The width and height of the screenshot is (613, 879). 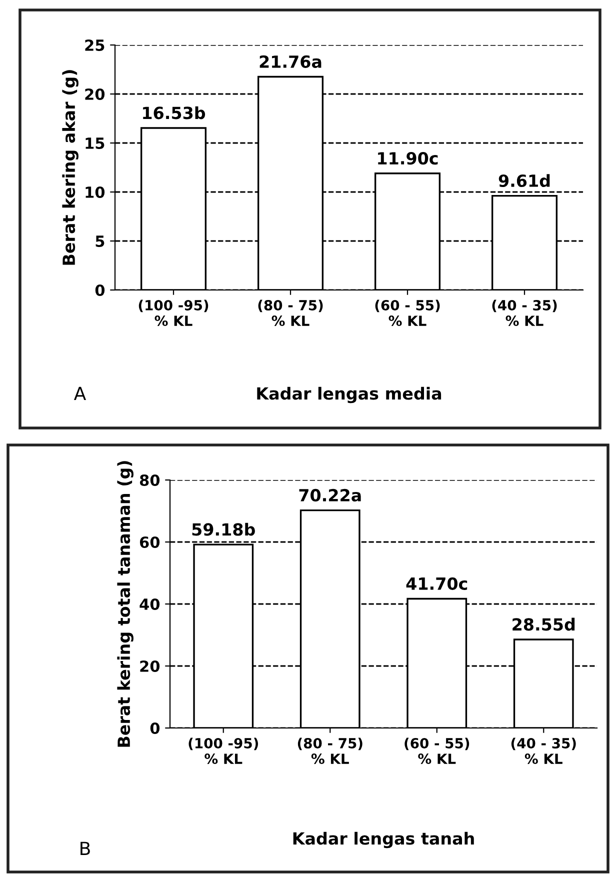 I want to click on x-axis-title: Kadar lengas tanah, so click(x=383, y=840).